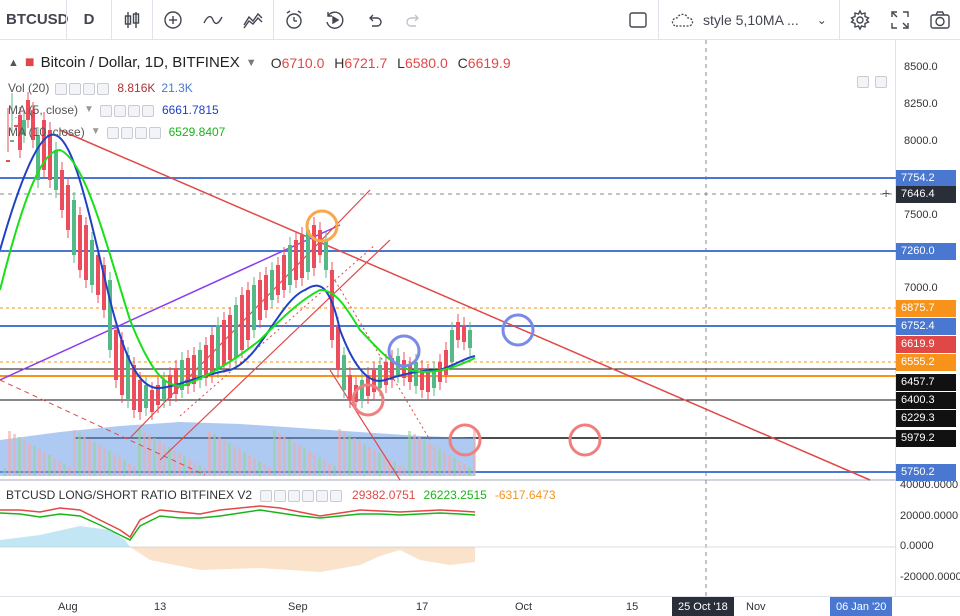 This screenshot has width=960, height=616. What do you see at coordinates (638, 20) in the screenshot?
I see `fullscreen-select-icon` at bounding box center [638, 20].